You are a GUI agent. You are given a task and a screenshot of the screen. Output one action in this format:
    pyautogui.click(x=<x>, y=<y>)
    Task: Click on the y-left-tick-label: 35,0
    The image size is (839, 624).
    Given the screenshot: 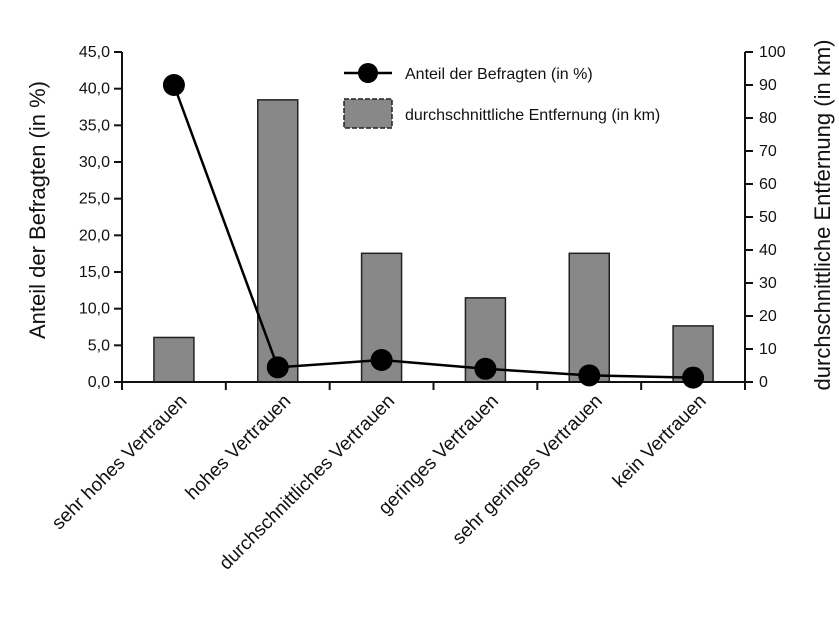 What is the action you would take?
    pyautogui.click(x=94, y=125)
    